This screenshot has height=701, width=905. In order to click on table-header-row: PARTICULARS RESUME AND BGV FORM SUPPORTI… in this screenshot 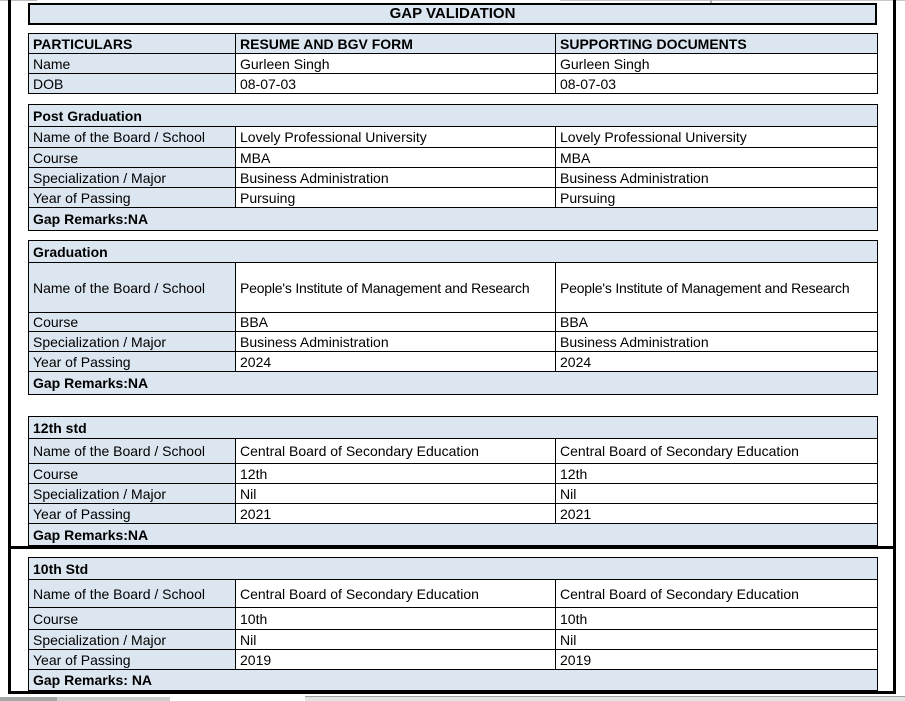, I will do `click(453, 43)`.